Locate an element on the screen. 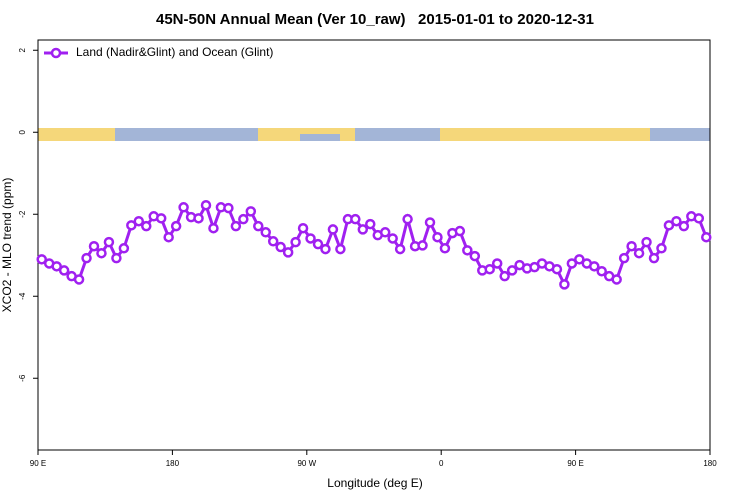 Image resolution: width=750 pixels, height=500 pixels. legend-label: Land (Nadir&Glint) and Ocean (Glint) is located at coordinates (174, 52).